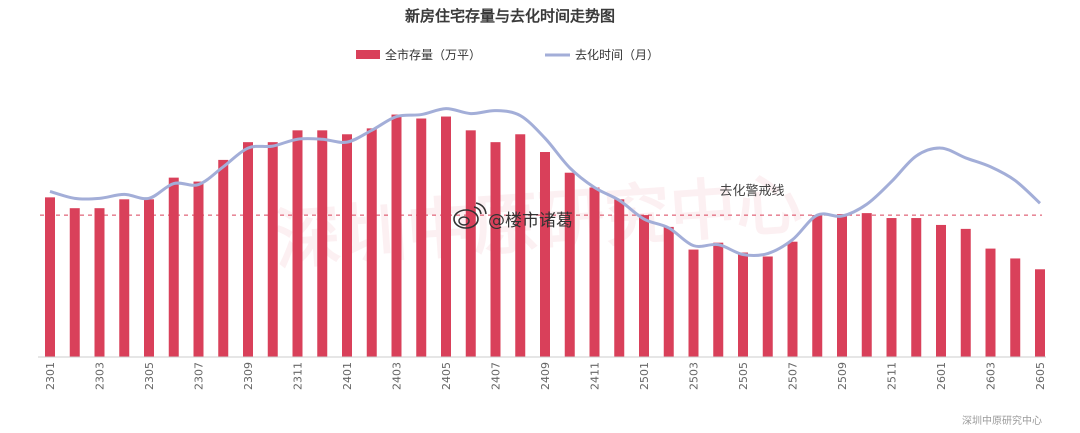 The image size is (1080, 433). Describe the element at coordinates (298, 376) in the screenshot. I see `x-tick-label: 2311` at that location.